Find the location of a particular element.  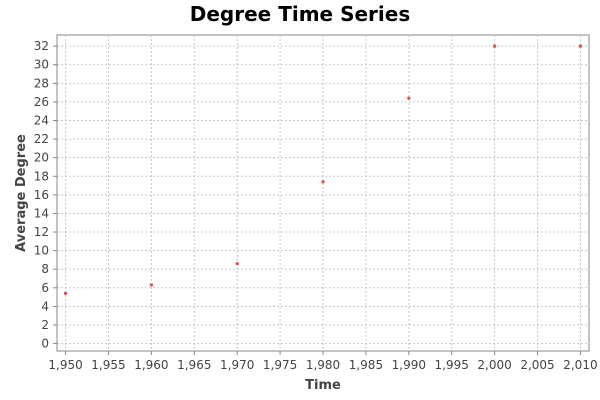

chart-title: Degree Time Series is located at coordinates (300, 14).